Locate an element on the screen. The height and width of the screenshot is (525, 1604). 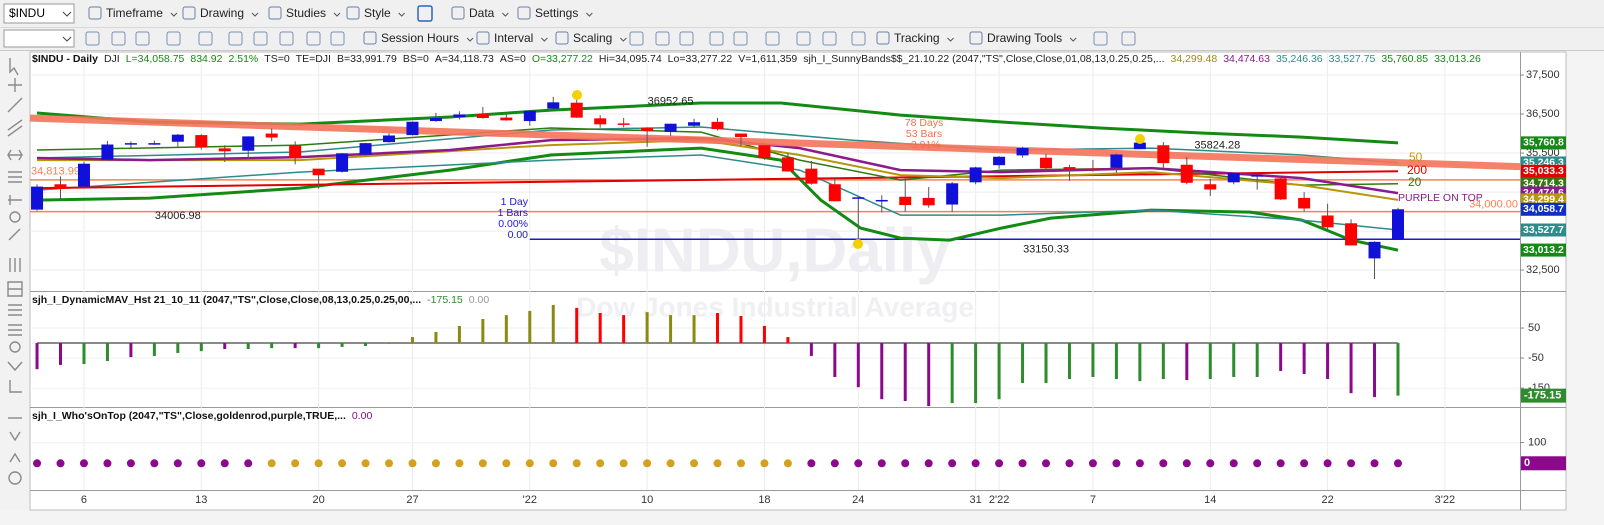
toolbar-button: Drawing Tools is located at coordinates (1024, 38).